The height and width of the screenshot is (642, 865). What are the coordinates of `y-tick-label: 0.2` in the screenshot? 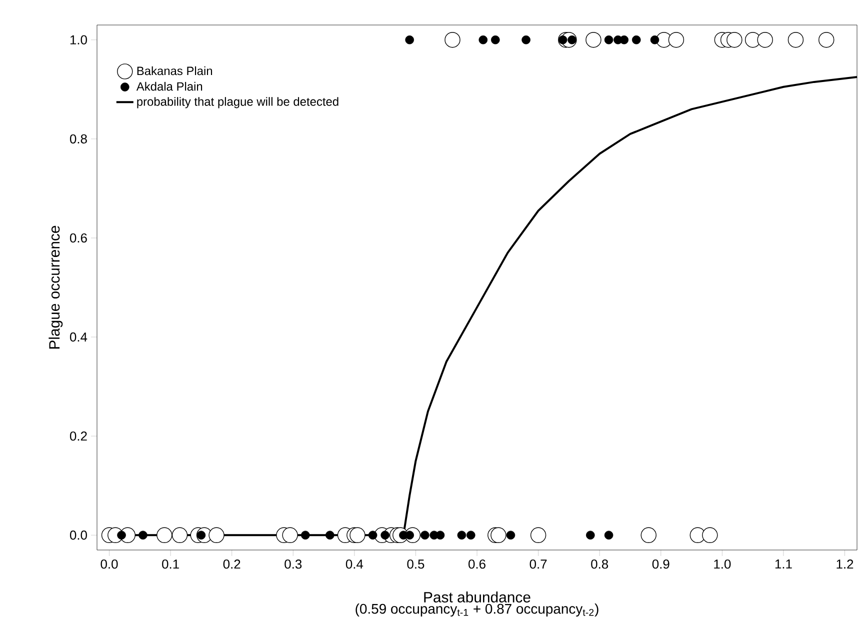 It's located at (78, 436).